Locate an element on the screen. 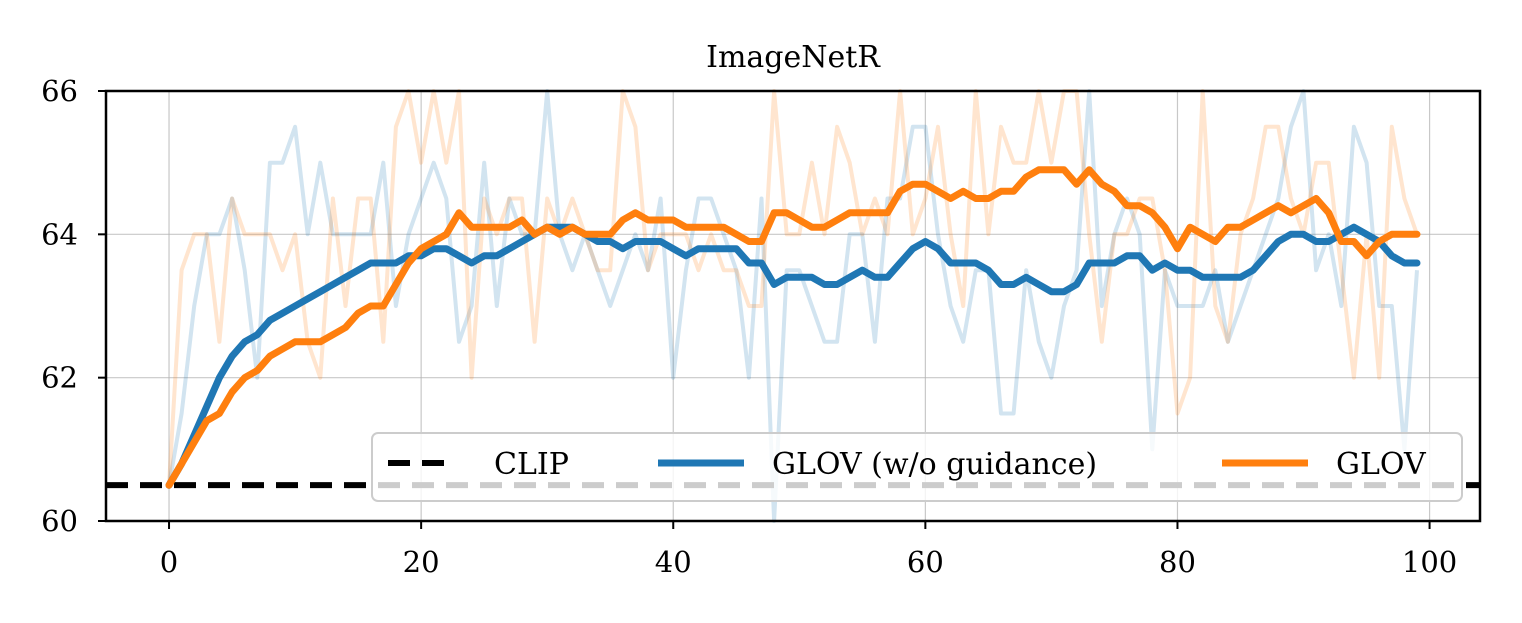  y-tick-label-66: 66 is located at coordinates (59, 91).